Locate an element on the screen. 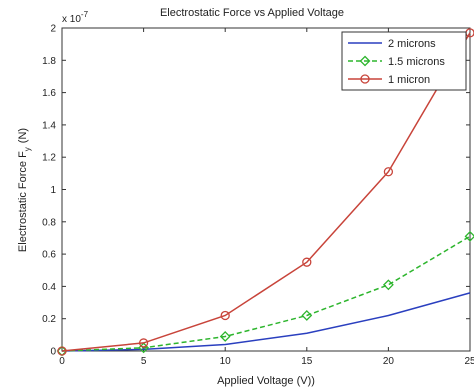 The image size is (474, 389). x-tick-label: 20 is located at coordinates (389, 361).